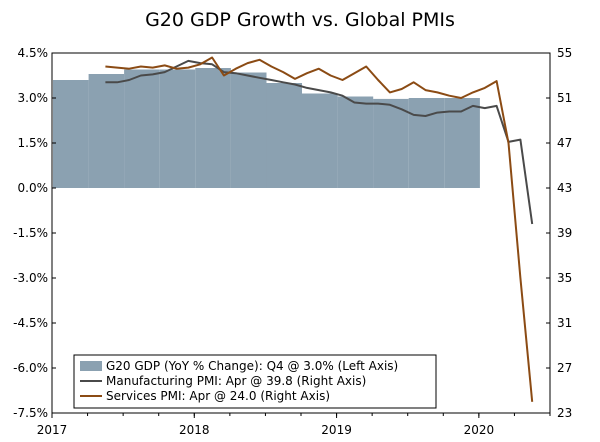 The height and width of the screenshot is (442, 600). I want to click on x-tick-label-3: 2020, so click(479, 430).